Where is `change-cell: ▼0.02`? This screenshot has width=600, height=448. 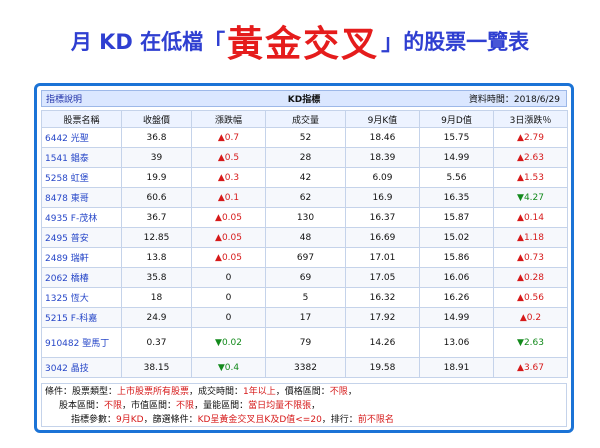 change-cell: ▼0.02 is located at coordinates (228, 342).